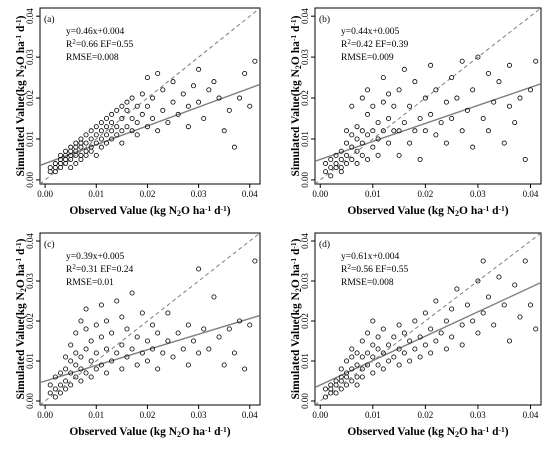 Image resolution: width=550 pixels, height=460 pixels. I want to click on x-tick-label: 0.02, so click(425, 415).